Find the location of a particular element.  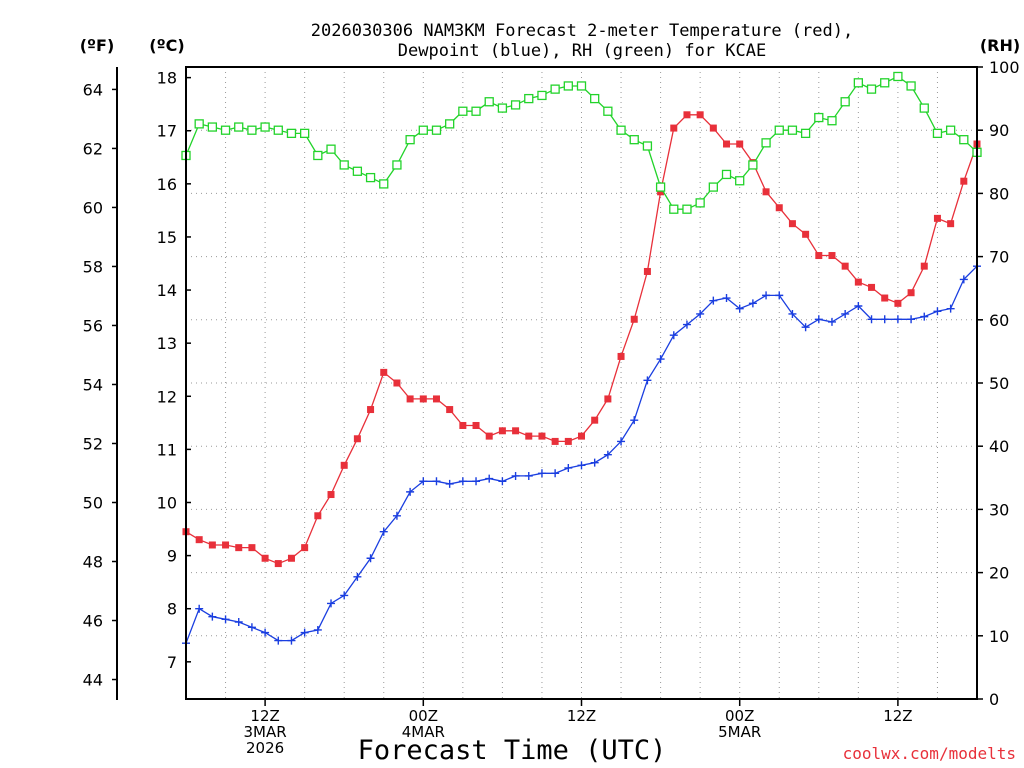

rh-tick-label: 20 is located at coordinates (999, 573).